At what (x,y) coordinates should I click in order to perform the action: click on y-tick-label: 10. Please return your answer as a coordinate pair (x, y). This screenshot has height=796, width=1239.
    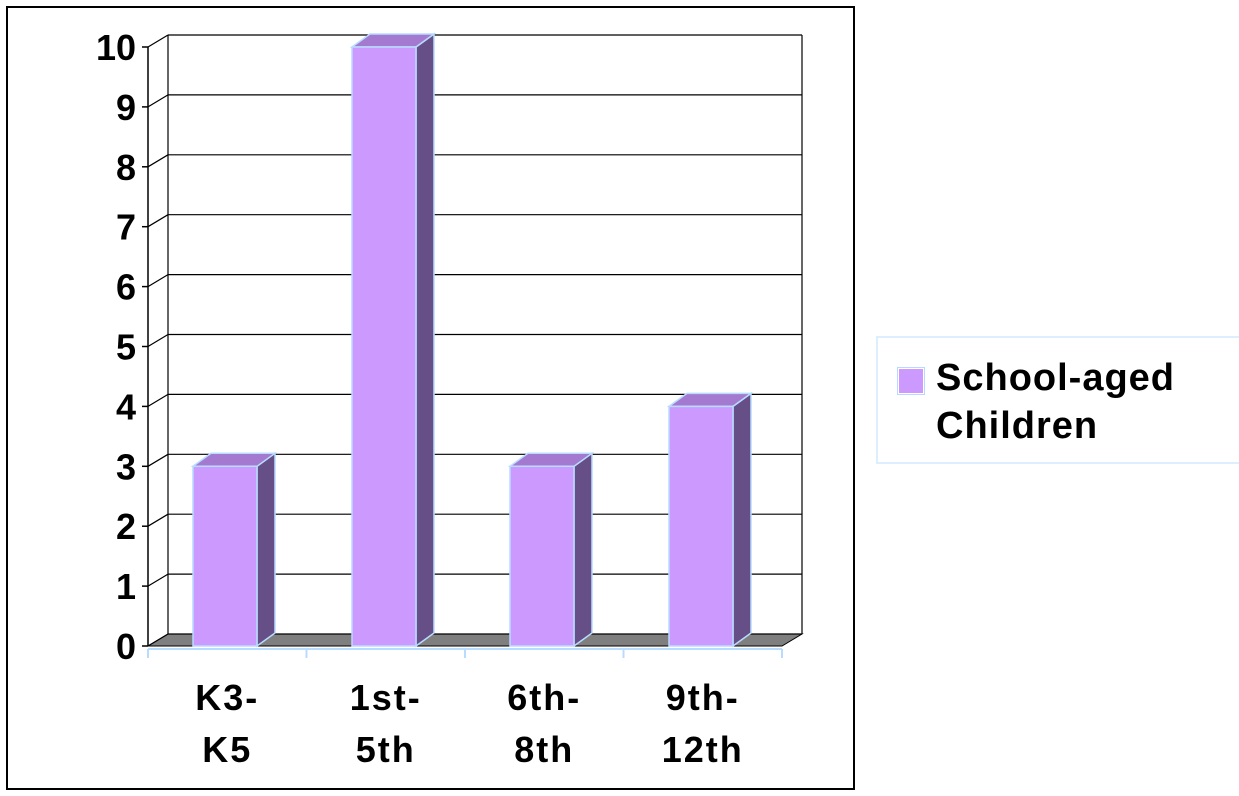
    Looking at the image, I should click on (116, 47).